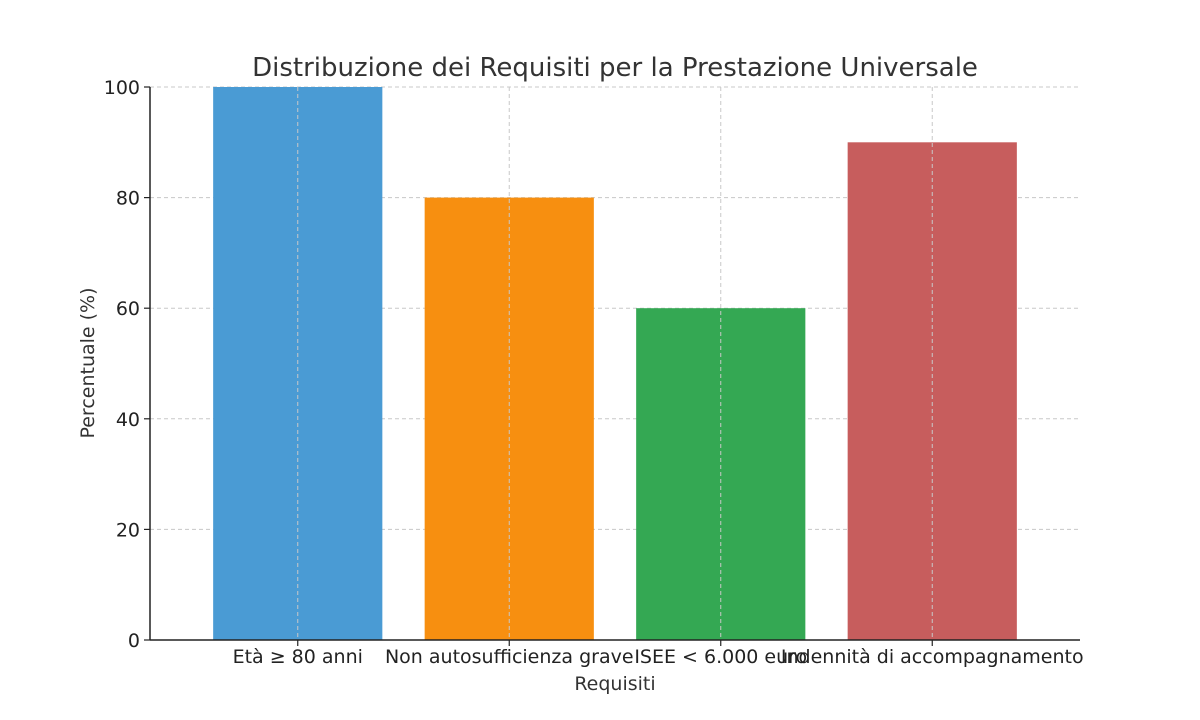 This screenshot has width=1200, height=720. I want to click on y-tick-label: 20, so click(128, 530).